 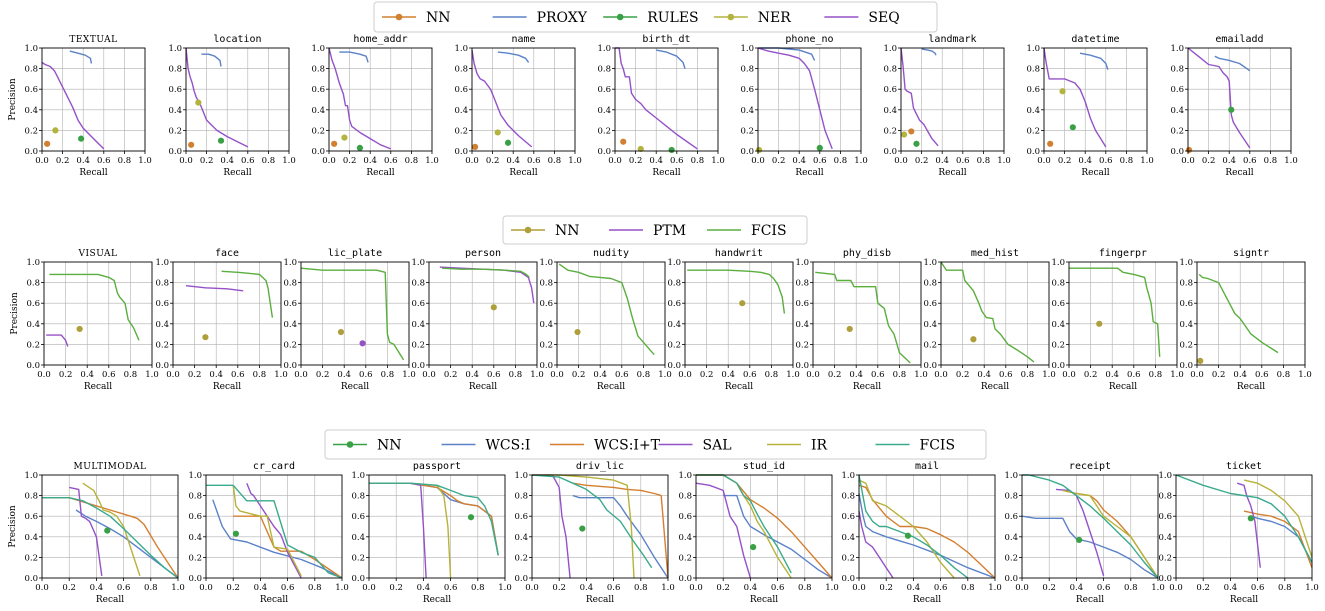 What do you see at coordinates (508, 446) in the screenshot?
I see `legend-label-wcs:i: WCS:I` at bounding box center [508, 446].